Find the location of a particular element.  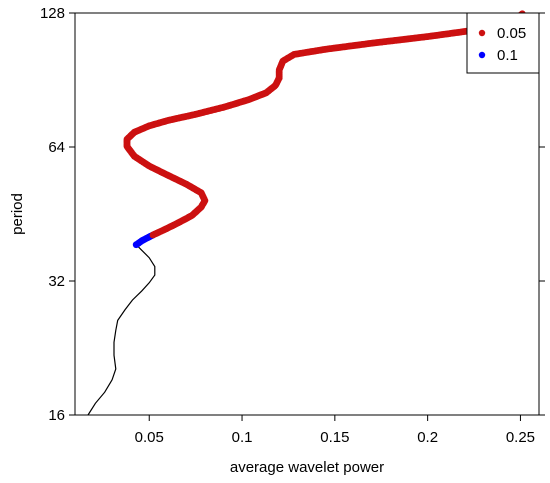

y-tick-label: 64 is located at coordinates (56, 147).